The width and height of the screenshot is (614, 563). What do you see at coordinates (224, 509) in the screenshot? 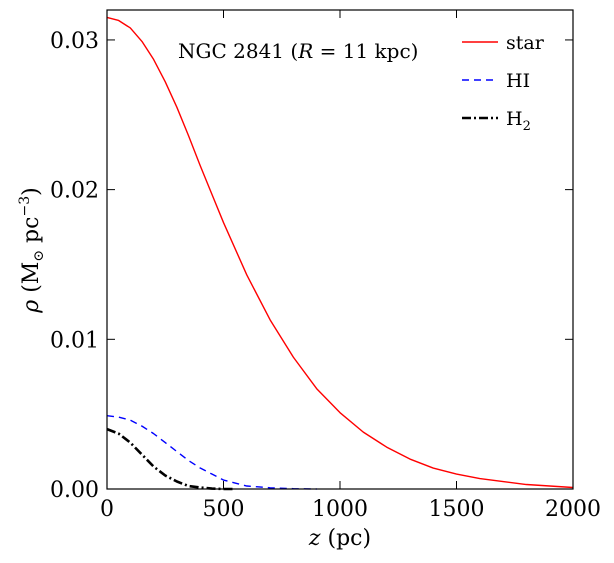
I see `x-tick-label: 500` at bounding box center [224, 509].